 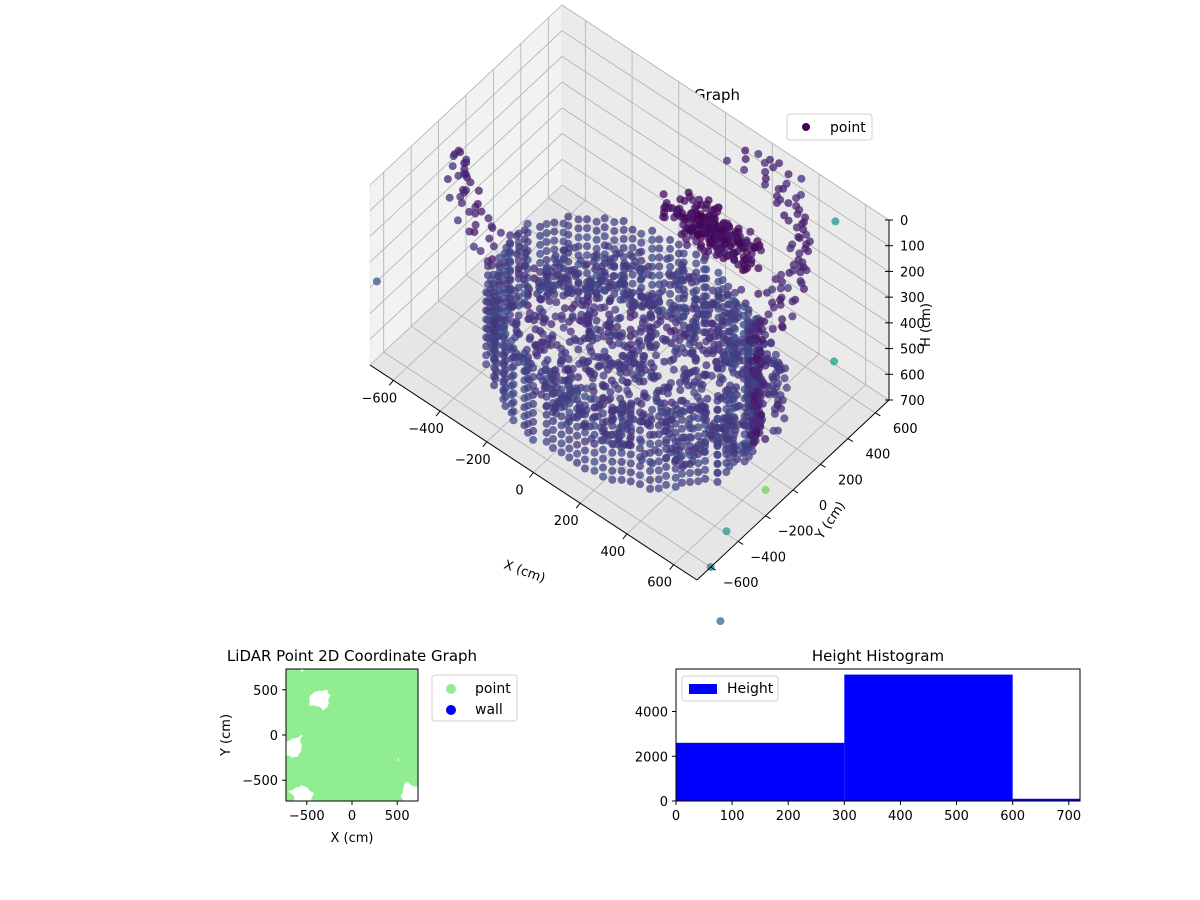 What do you see at coordinates (352, 838) in the screenshot?
I see `scatter2d-xlabel: X (cm)` at bounding box center [352, 838].